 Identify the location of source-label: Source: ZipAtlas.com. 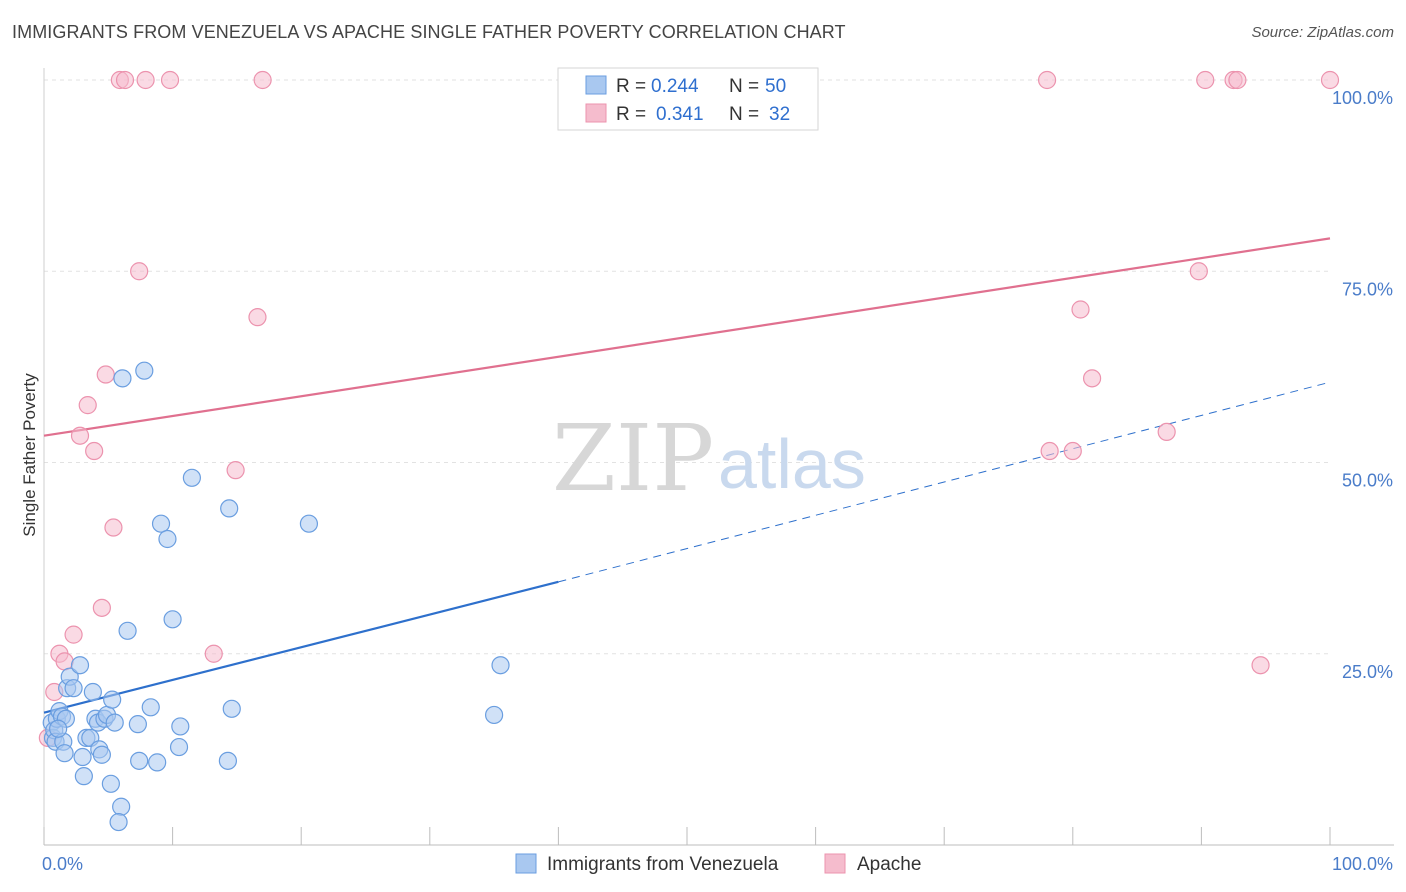
(1322, 32).